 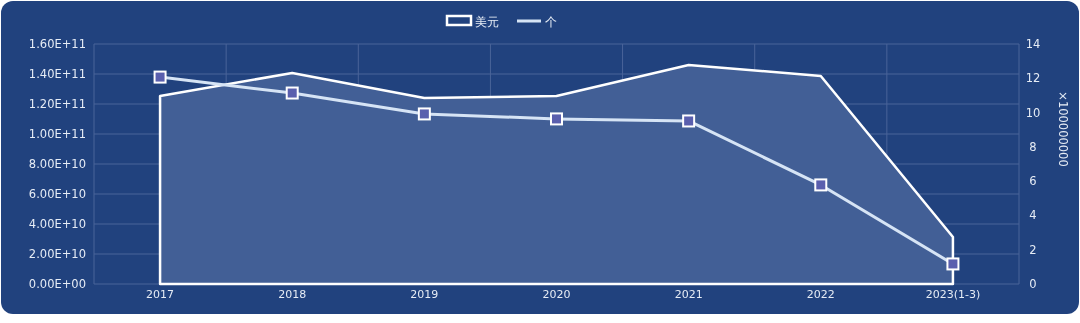 What do you see at coordinates (487, 21) in the screenshot?
I see `legend-label: 美元` at bounding box center [487, 21].